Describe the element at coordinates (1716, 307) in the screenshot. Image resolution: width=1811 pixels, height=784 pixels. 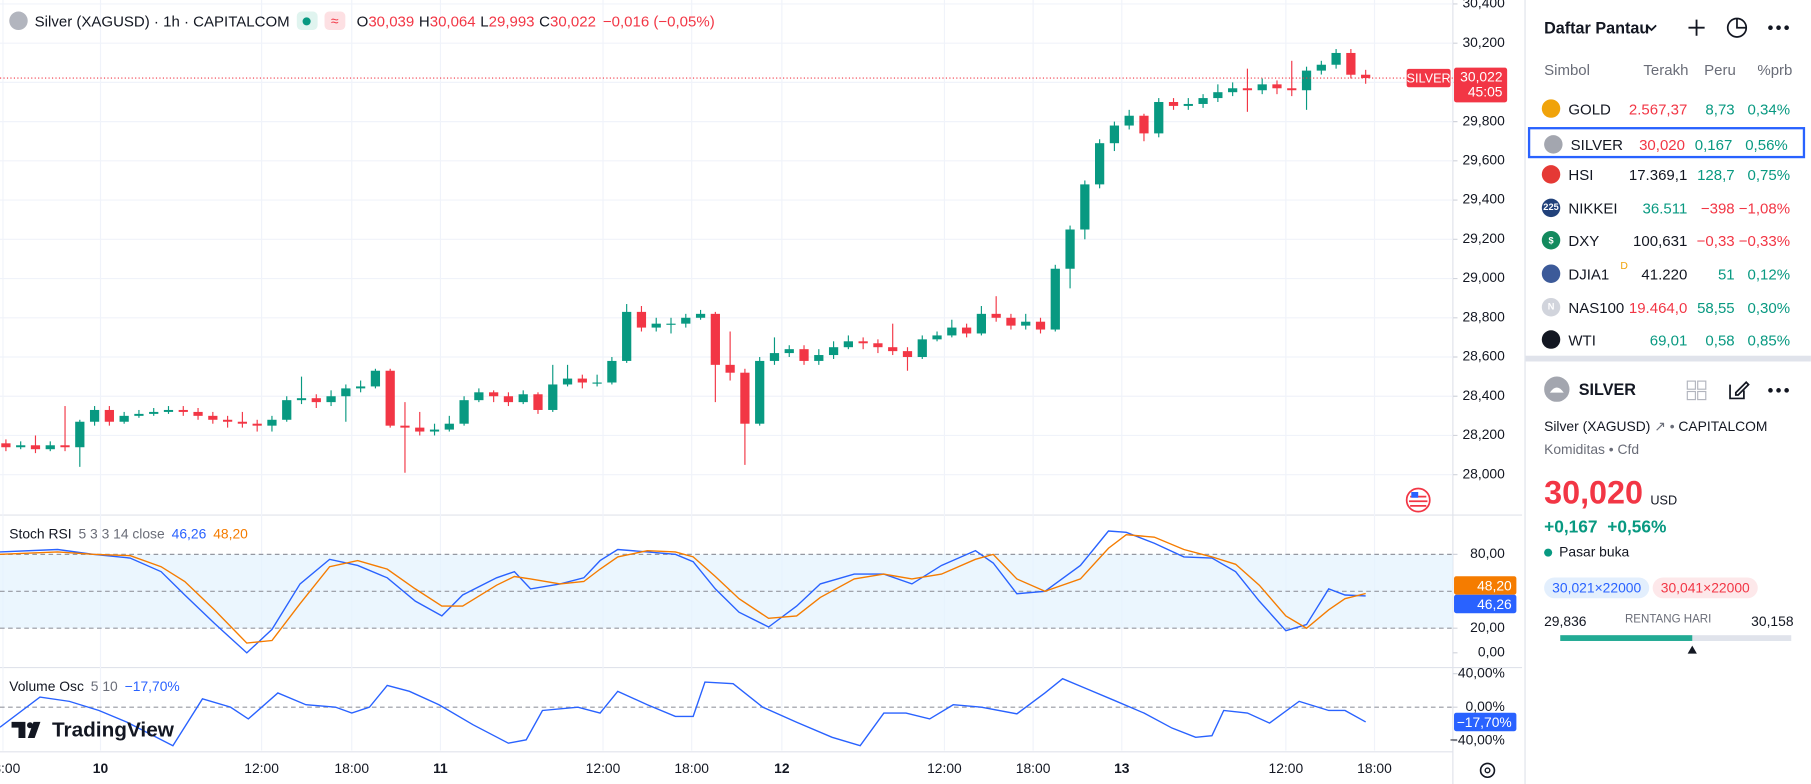
I see `row-change: 58,55` at that location.